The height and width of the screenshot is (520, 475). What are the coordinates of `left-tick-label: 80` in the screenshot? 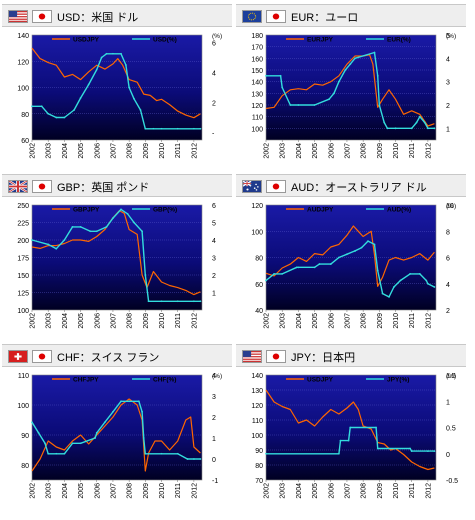 It's located at (259, 259).